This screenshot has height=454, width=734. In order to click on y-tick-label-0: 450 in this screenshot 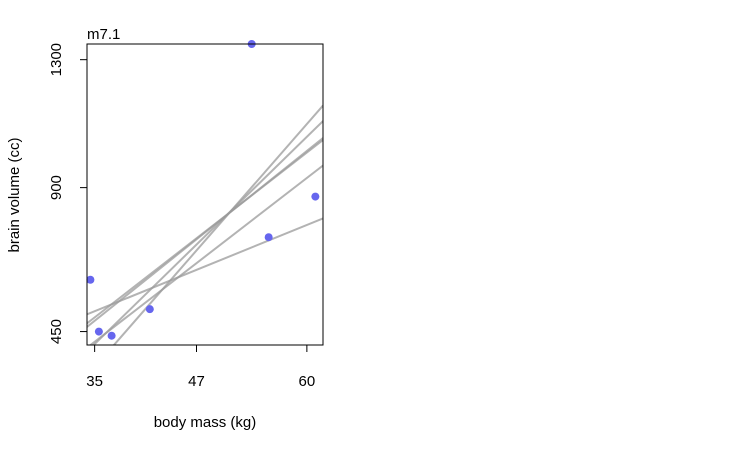, I will do `click(56, 331)`.